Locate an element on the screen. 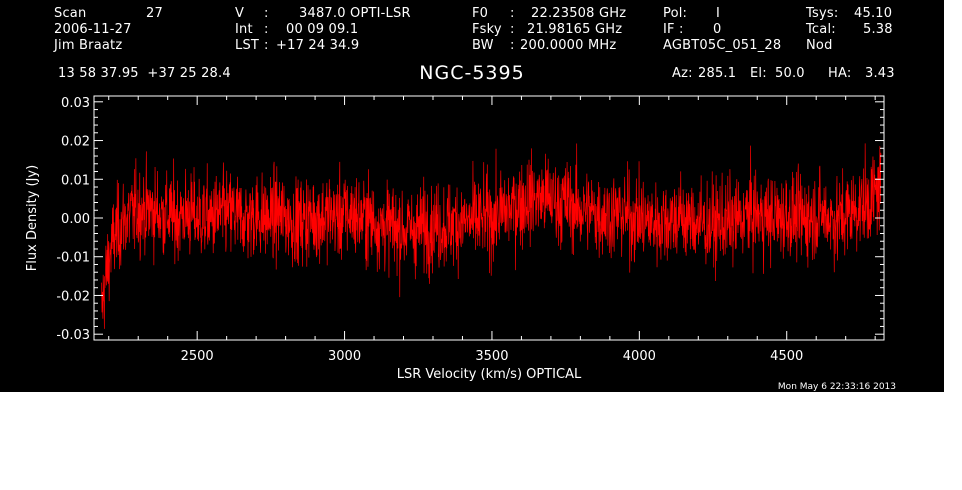  x-tick-label: 3500 is located at coordinates (491, 356).